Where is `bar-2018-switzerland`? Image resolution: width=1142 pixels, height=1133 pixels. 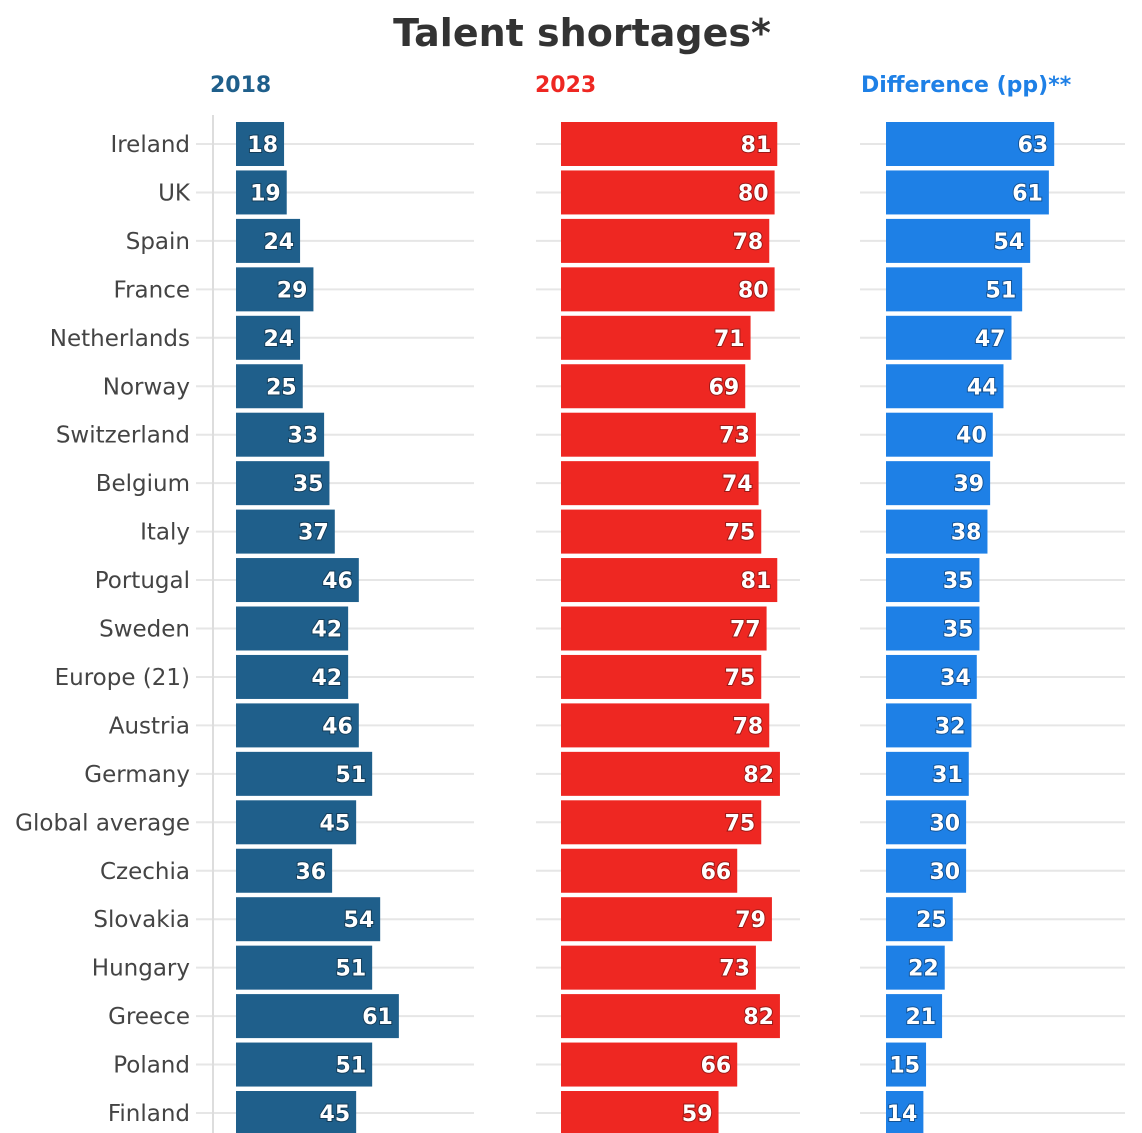
bar-2018-switzerland is located at coordinates (280, 434).